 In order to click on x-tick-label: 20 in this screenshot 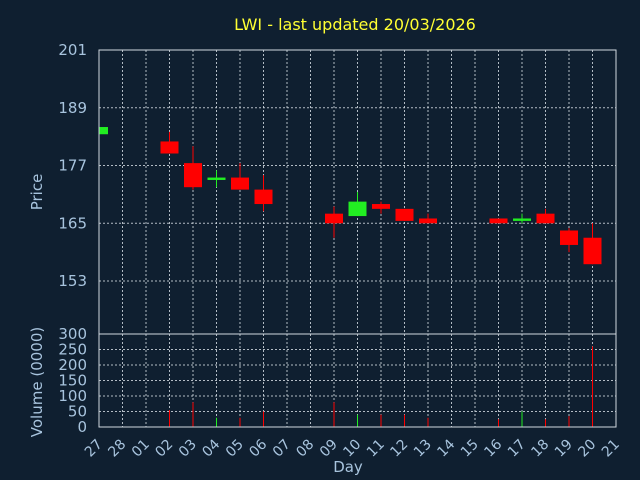, I will do `click(587, 449)`.